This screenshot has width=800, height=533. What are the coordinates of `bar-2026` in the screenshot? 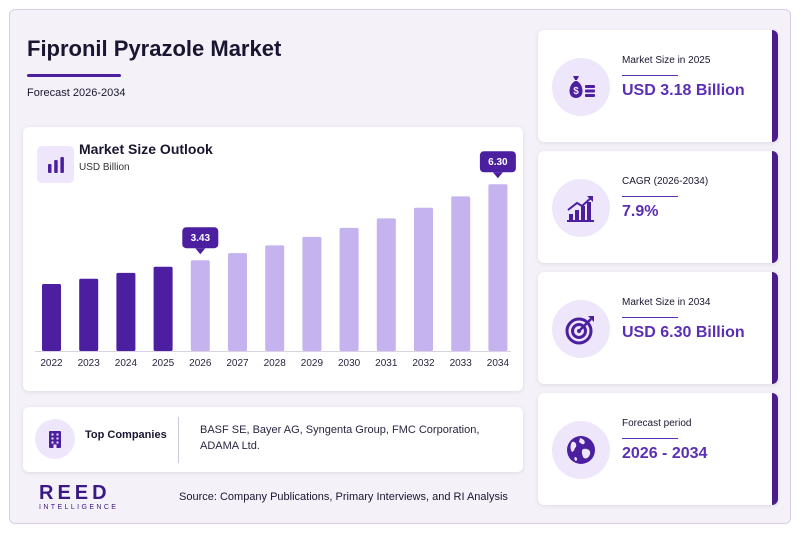 It's located at (200, 305).